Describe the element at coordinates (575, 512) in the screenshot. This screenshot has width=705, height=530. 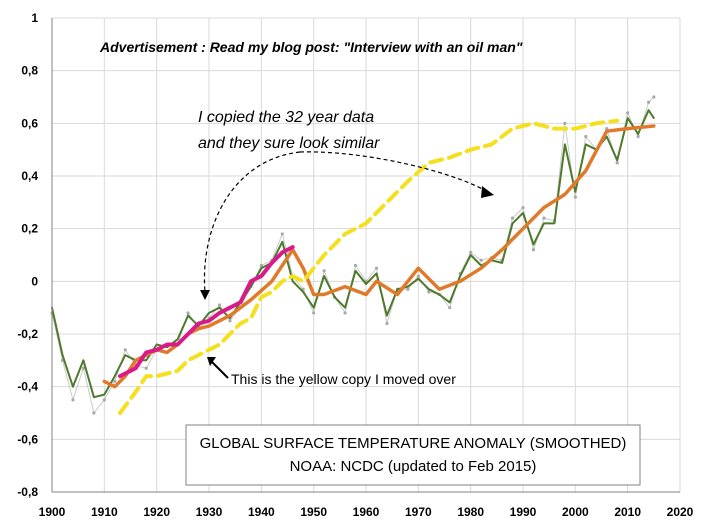
I see `x-tick-label: 2000` at that location.